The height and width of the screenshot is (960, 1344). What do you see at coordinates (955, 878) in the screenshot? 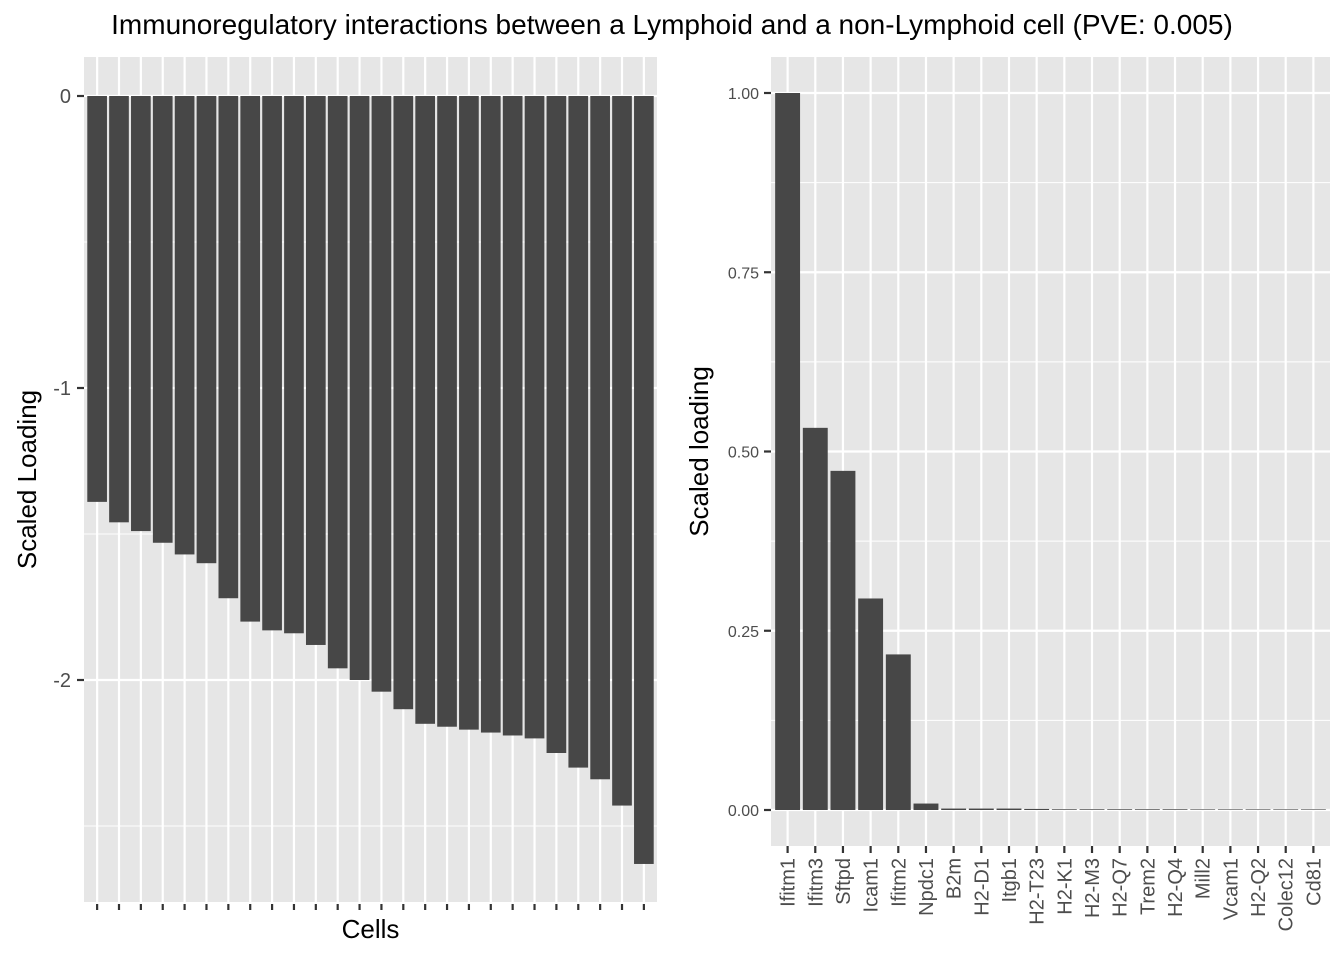
I see `right-x-tick-label: B2m` at bounding box center [955, 878].